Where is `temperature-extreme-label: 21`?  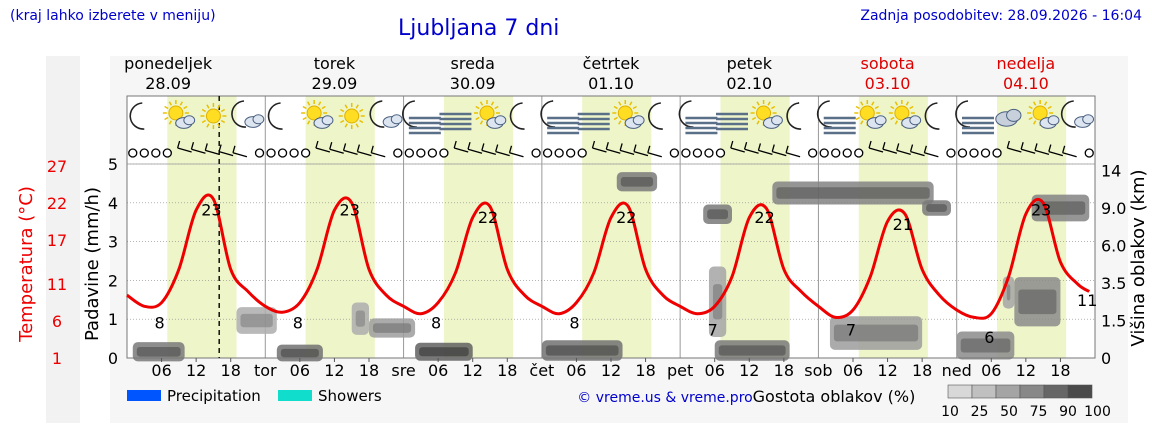
temperature-extreme-label: 21 is located at coordinates (903, 224).